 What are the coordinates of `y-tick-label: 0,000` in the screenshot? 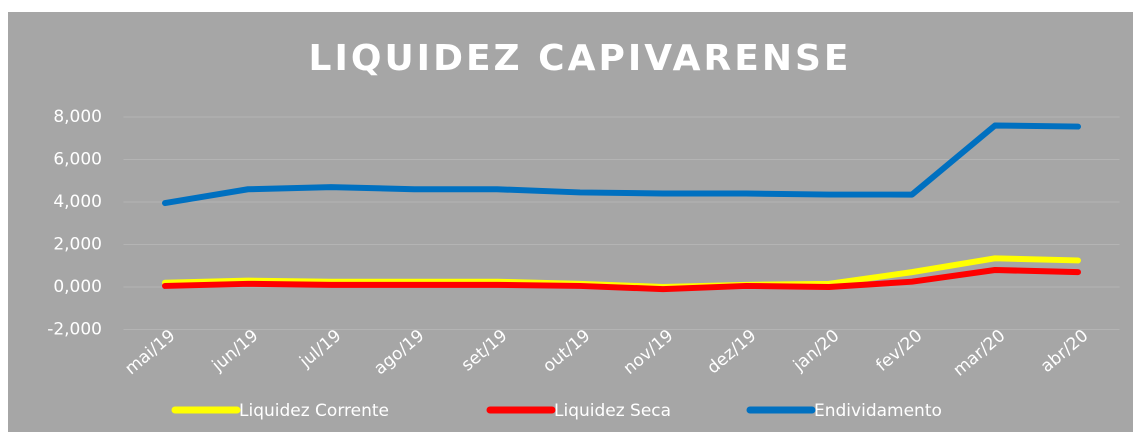 It's located at (77, 287).